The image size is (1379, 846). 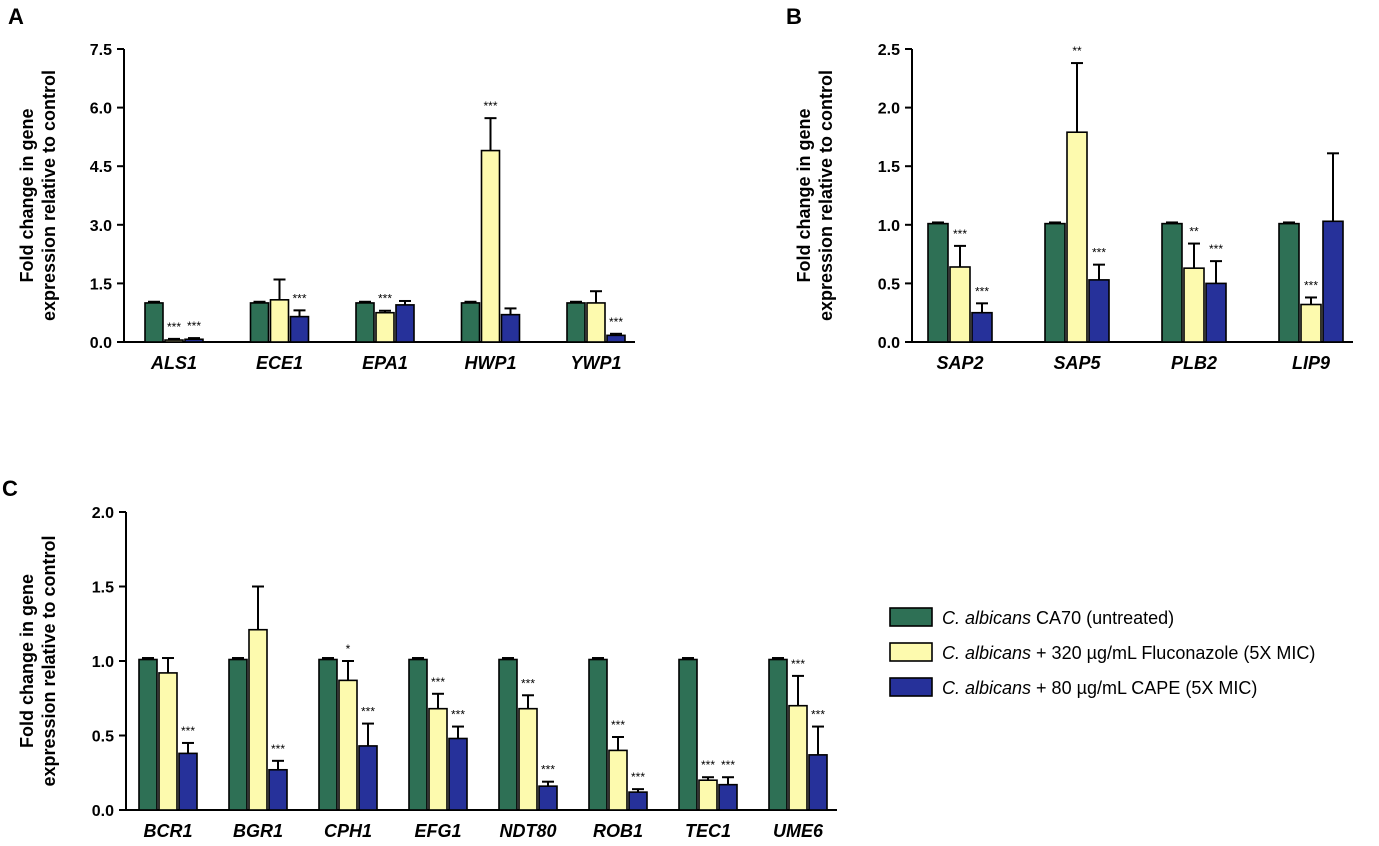 What do you see at coordinates (794, 16) in the screenshot?
I see `panel-label: B` at bounding box center [794, 16].